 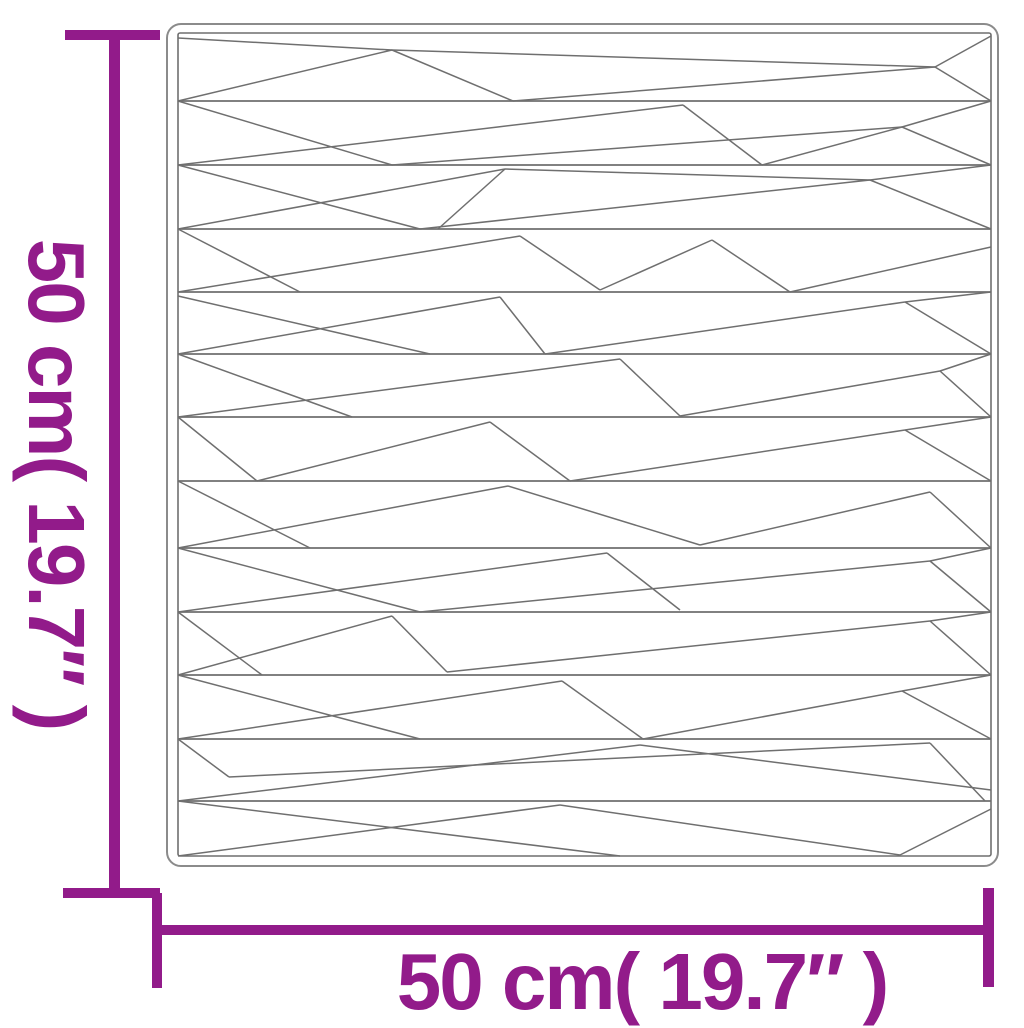 I want to click on height-dimension-label: 50 cm( 19.7″ ), so click(x=56, y=484).